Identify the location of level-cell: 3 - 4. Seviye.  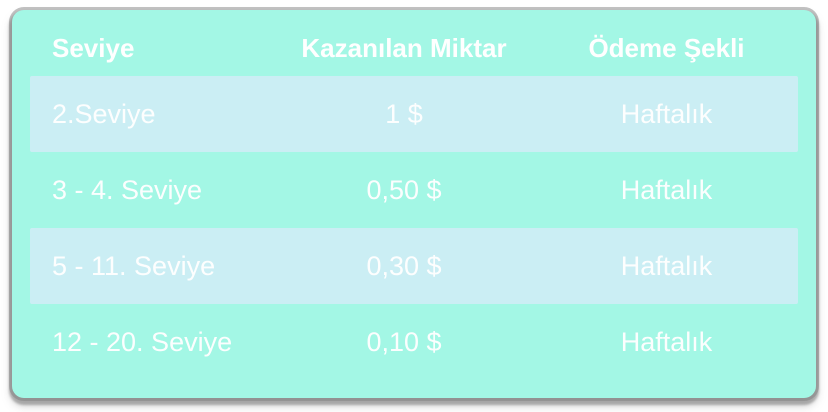
(127, 189).